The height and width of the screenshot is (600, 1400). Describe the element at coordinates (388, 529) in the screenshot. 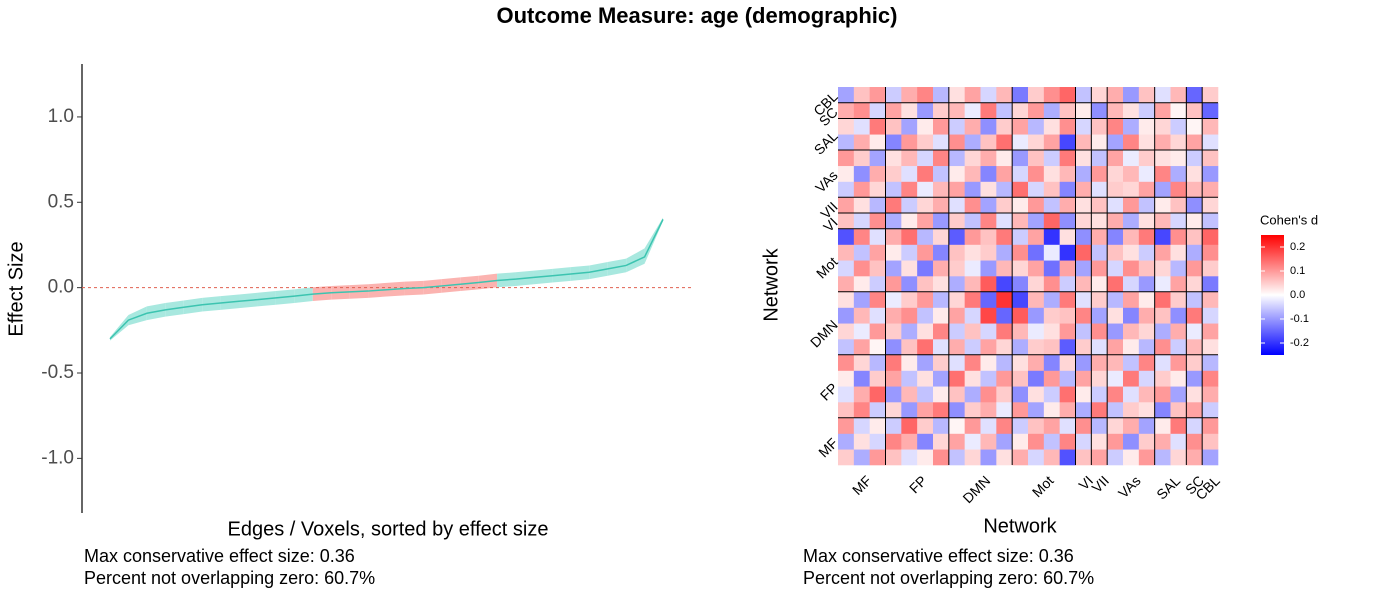

I see `x-axis-label: Edges / Voxels, sorted by effect size` at that location.